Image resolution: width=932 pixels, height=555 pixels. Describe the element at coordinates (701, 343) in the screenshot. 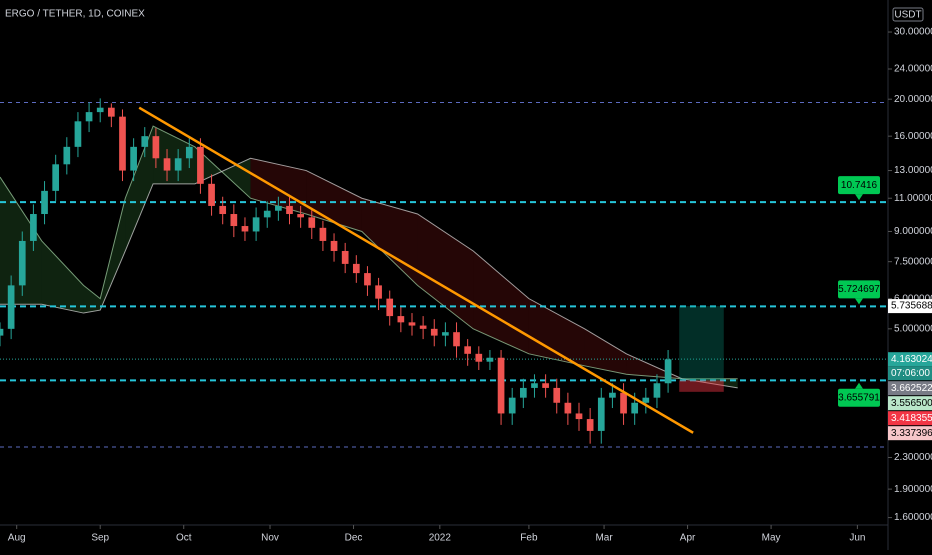

I see `position-profit` at that location.